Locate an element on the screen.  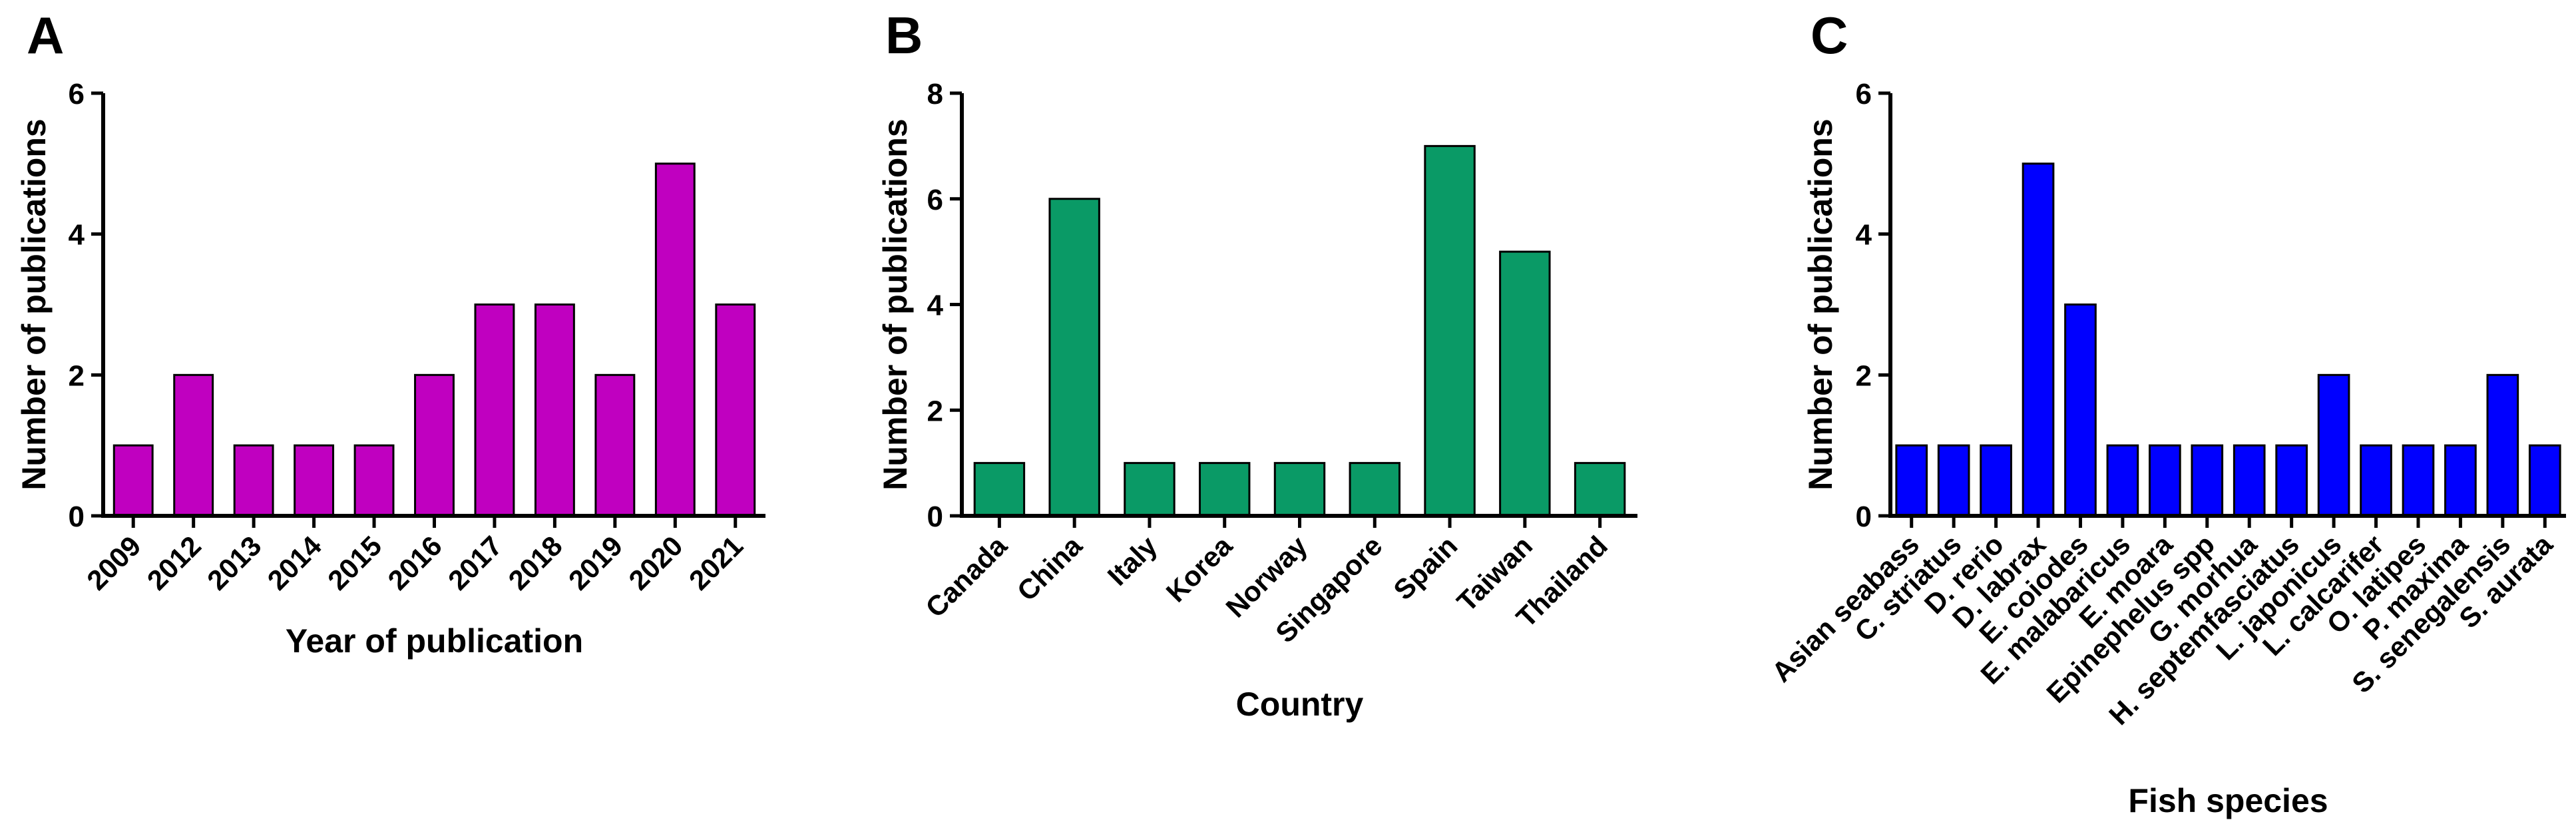
panel-a-category-label-6: 2016 is located at coordinates (415, 563).